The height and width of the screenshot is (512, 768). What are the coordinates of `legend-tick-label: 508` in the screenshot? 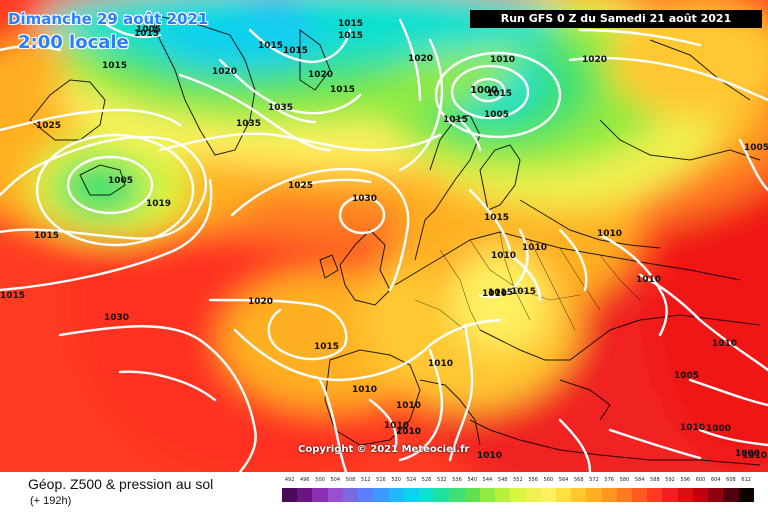 It's located at (350, 480).